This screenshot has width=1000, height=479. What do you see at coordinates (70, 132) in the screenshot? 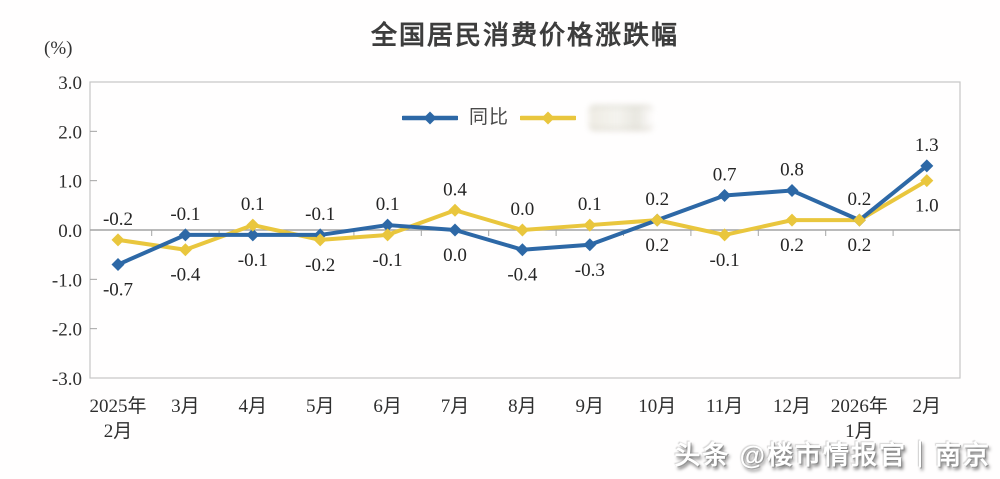
I see `y-tick-label: 2.0` at bounding box center [70, 132].